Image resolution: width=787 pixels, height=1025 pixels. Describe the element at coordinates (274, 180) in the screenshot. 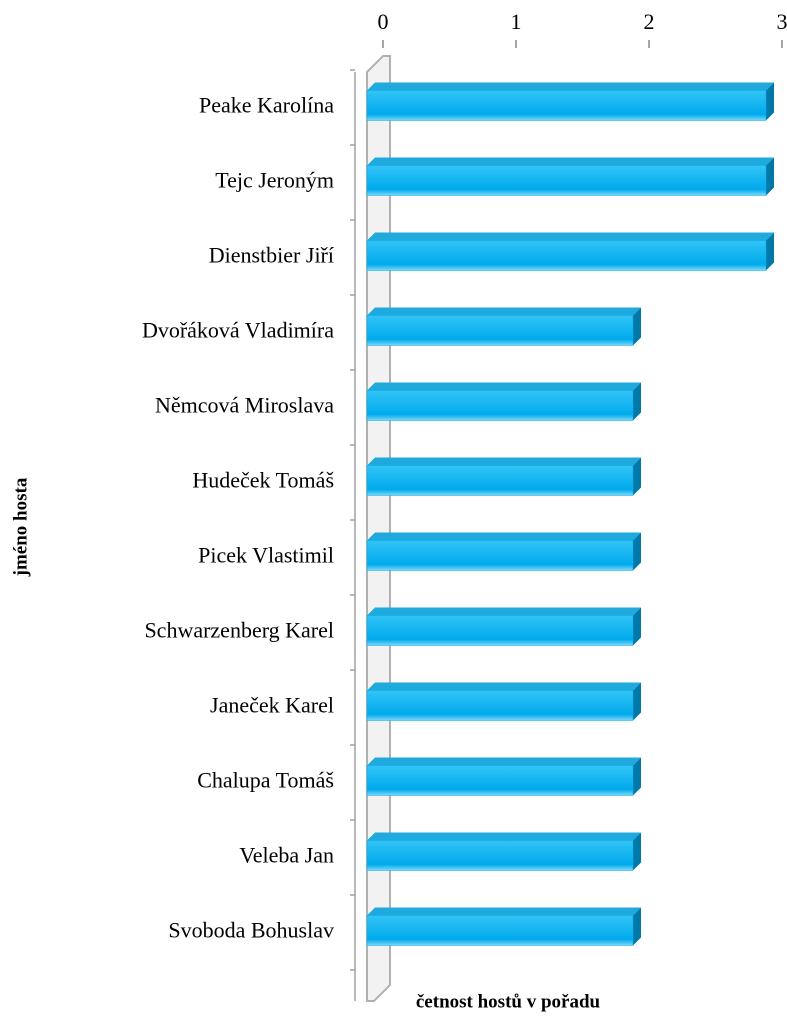

I see `y-tick-label: Tejc Jeroným` at that location.